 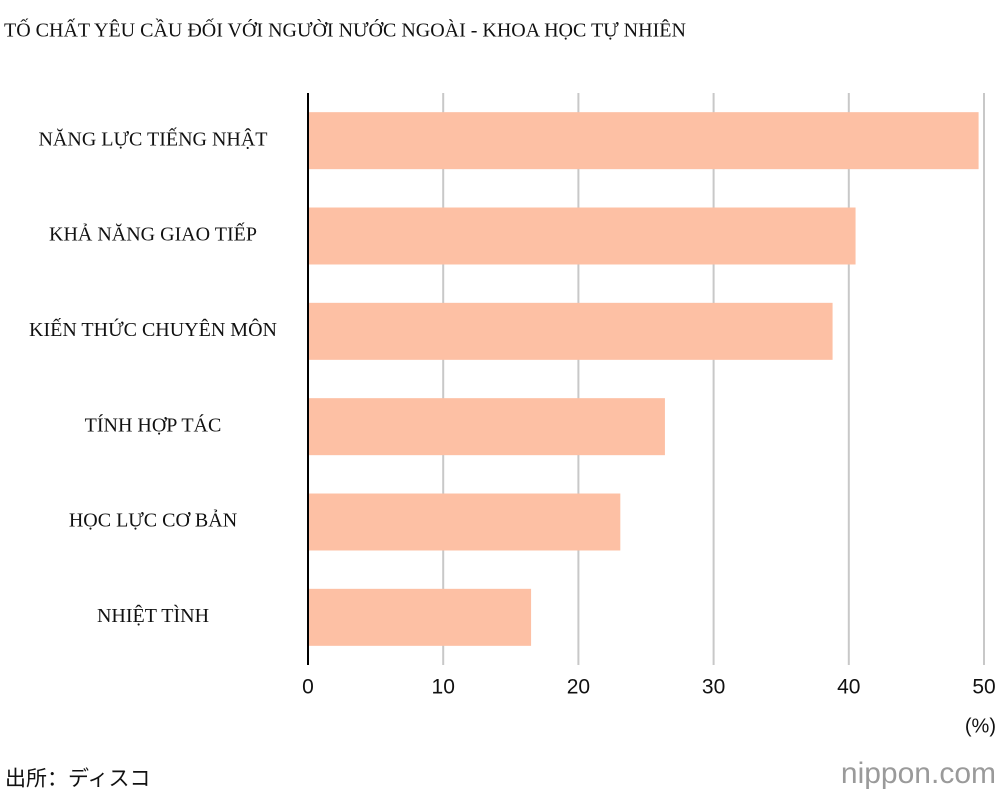 I want to click on x-tick-label: 40, so click(x=848, y=687).